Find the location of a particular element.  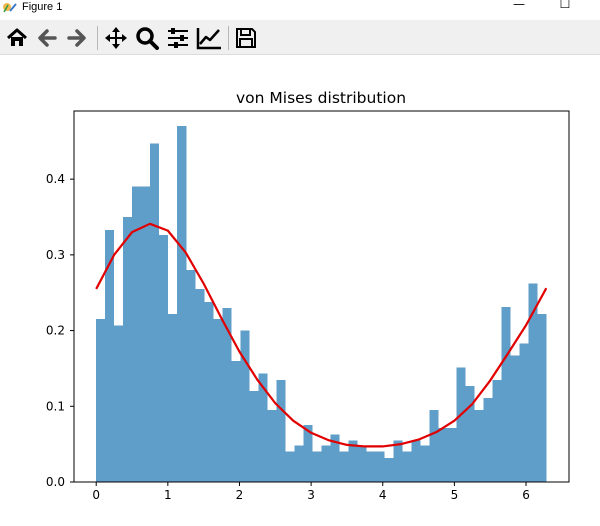

back-button is located at coordinates (47, 38).